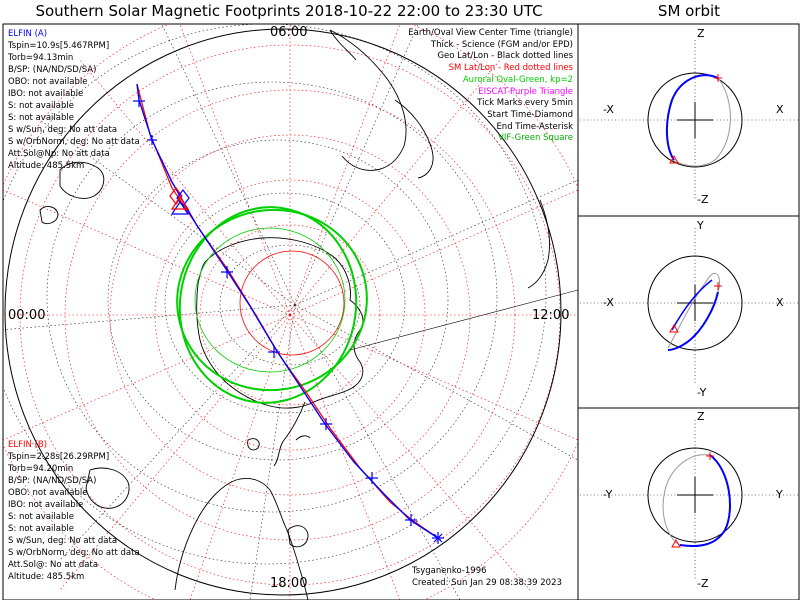 The width and height of the screenshot is (800, 600). I want to click on elfin-a-line: Att.Sol@Np: No att data, so click(59, 154).